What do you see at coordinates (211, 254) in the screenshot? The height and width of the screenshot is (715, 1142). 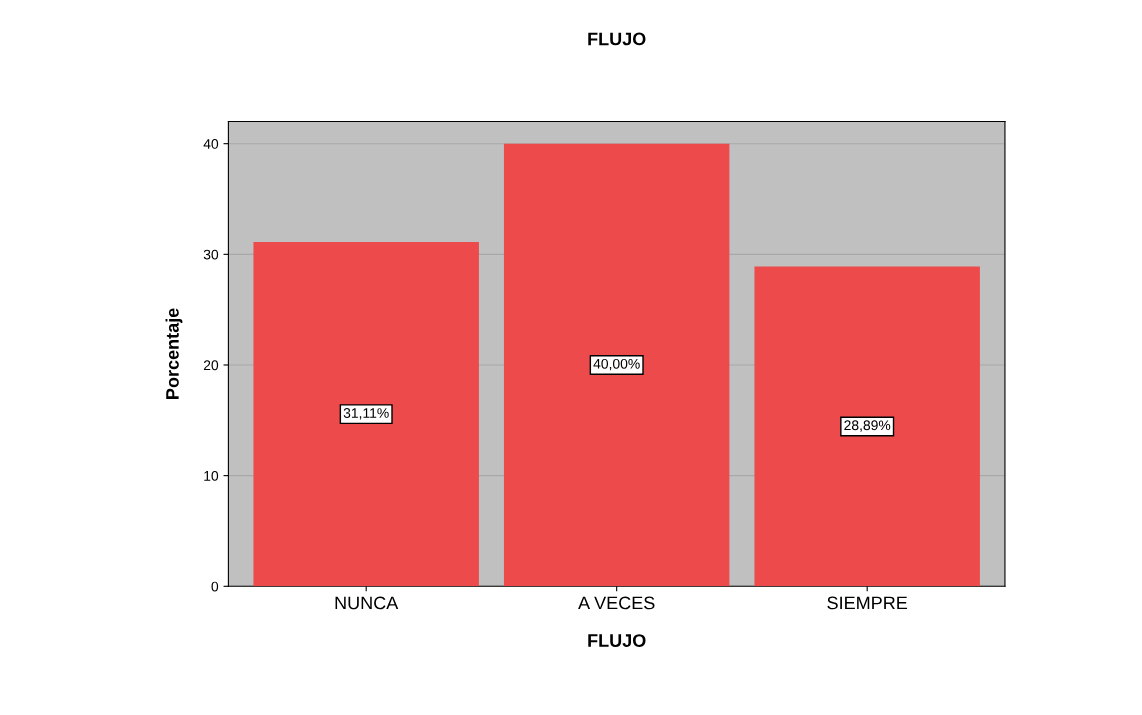 I see `y-tick-label: 30` at bounding box center [211, 254].